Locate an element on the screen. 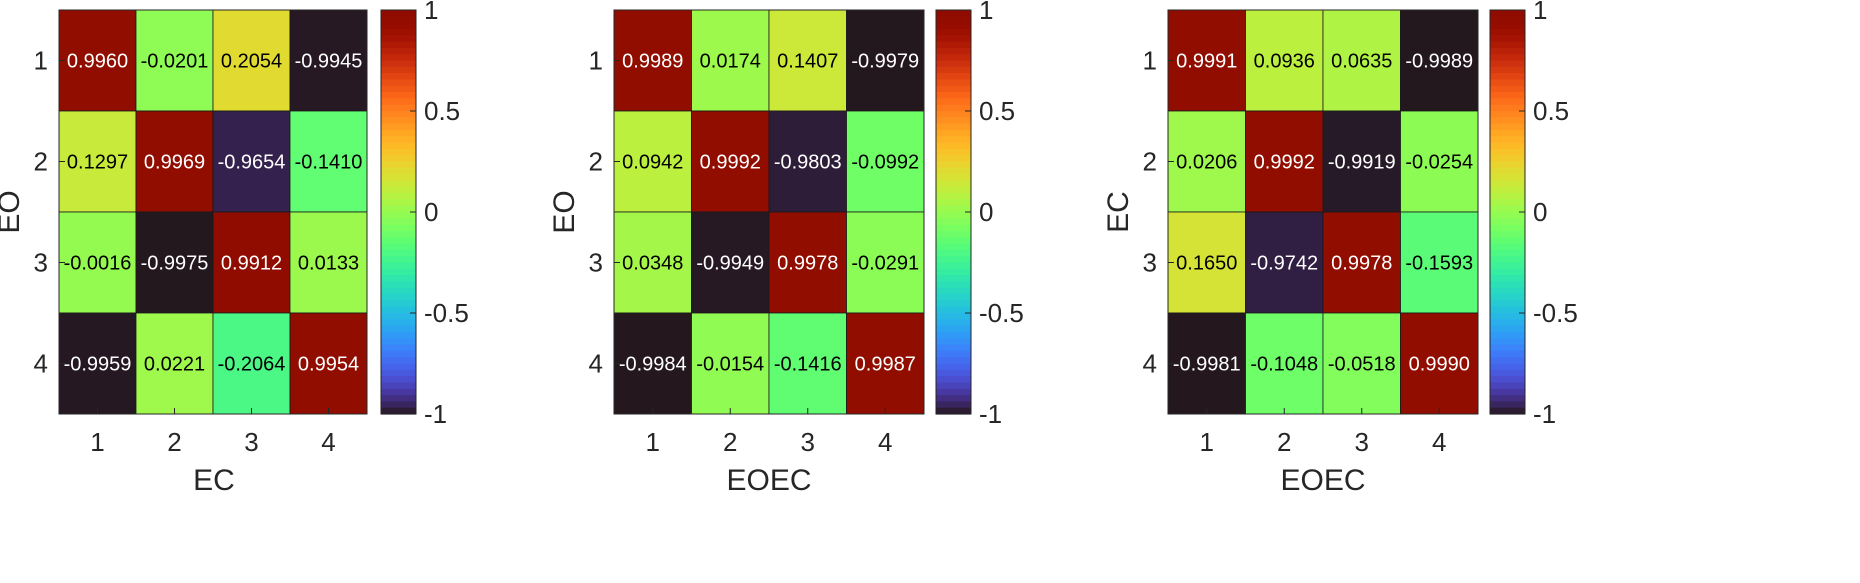 Image resolution: width=1860 pixels, height=583 pixels. cell-value-label: 0.0206 is located at coordinates (1206, 163).